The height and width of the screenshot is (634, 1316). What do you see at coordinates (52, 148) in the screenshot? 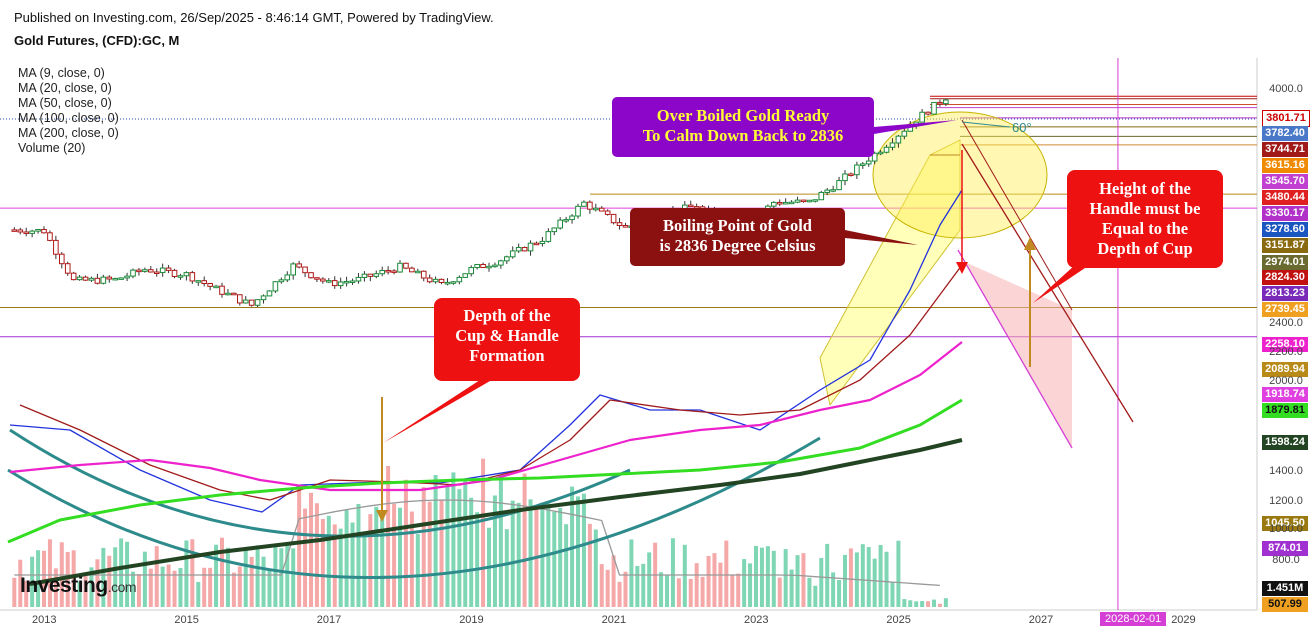
I see `indicator-item: Volume (20)` at bounding box center [52, 148].